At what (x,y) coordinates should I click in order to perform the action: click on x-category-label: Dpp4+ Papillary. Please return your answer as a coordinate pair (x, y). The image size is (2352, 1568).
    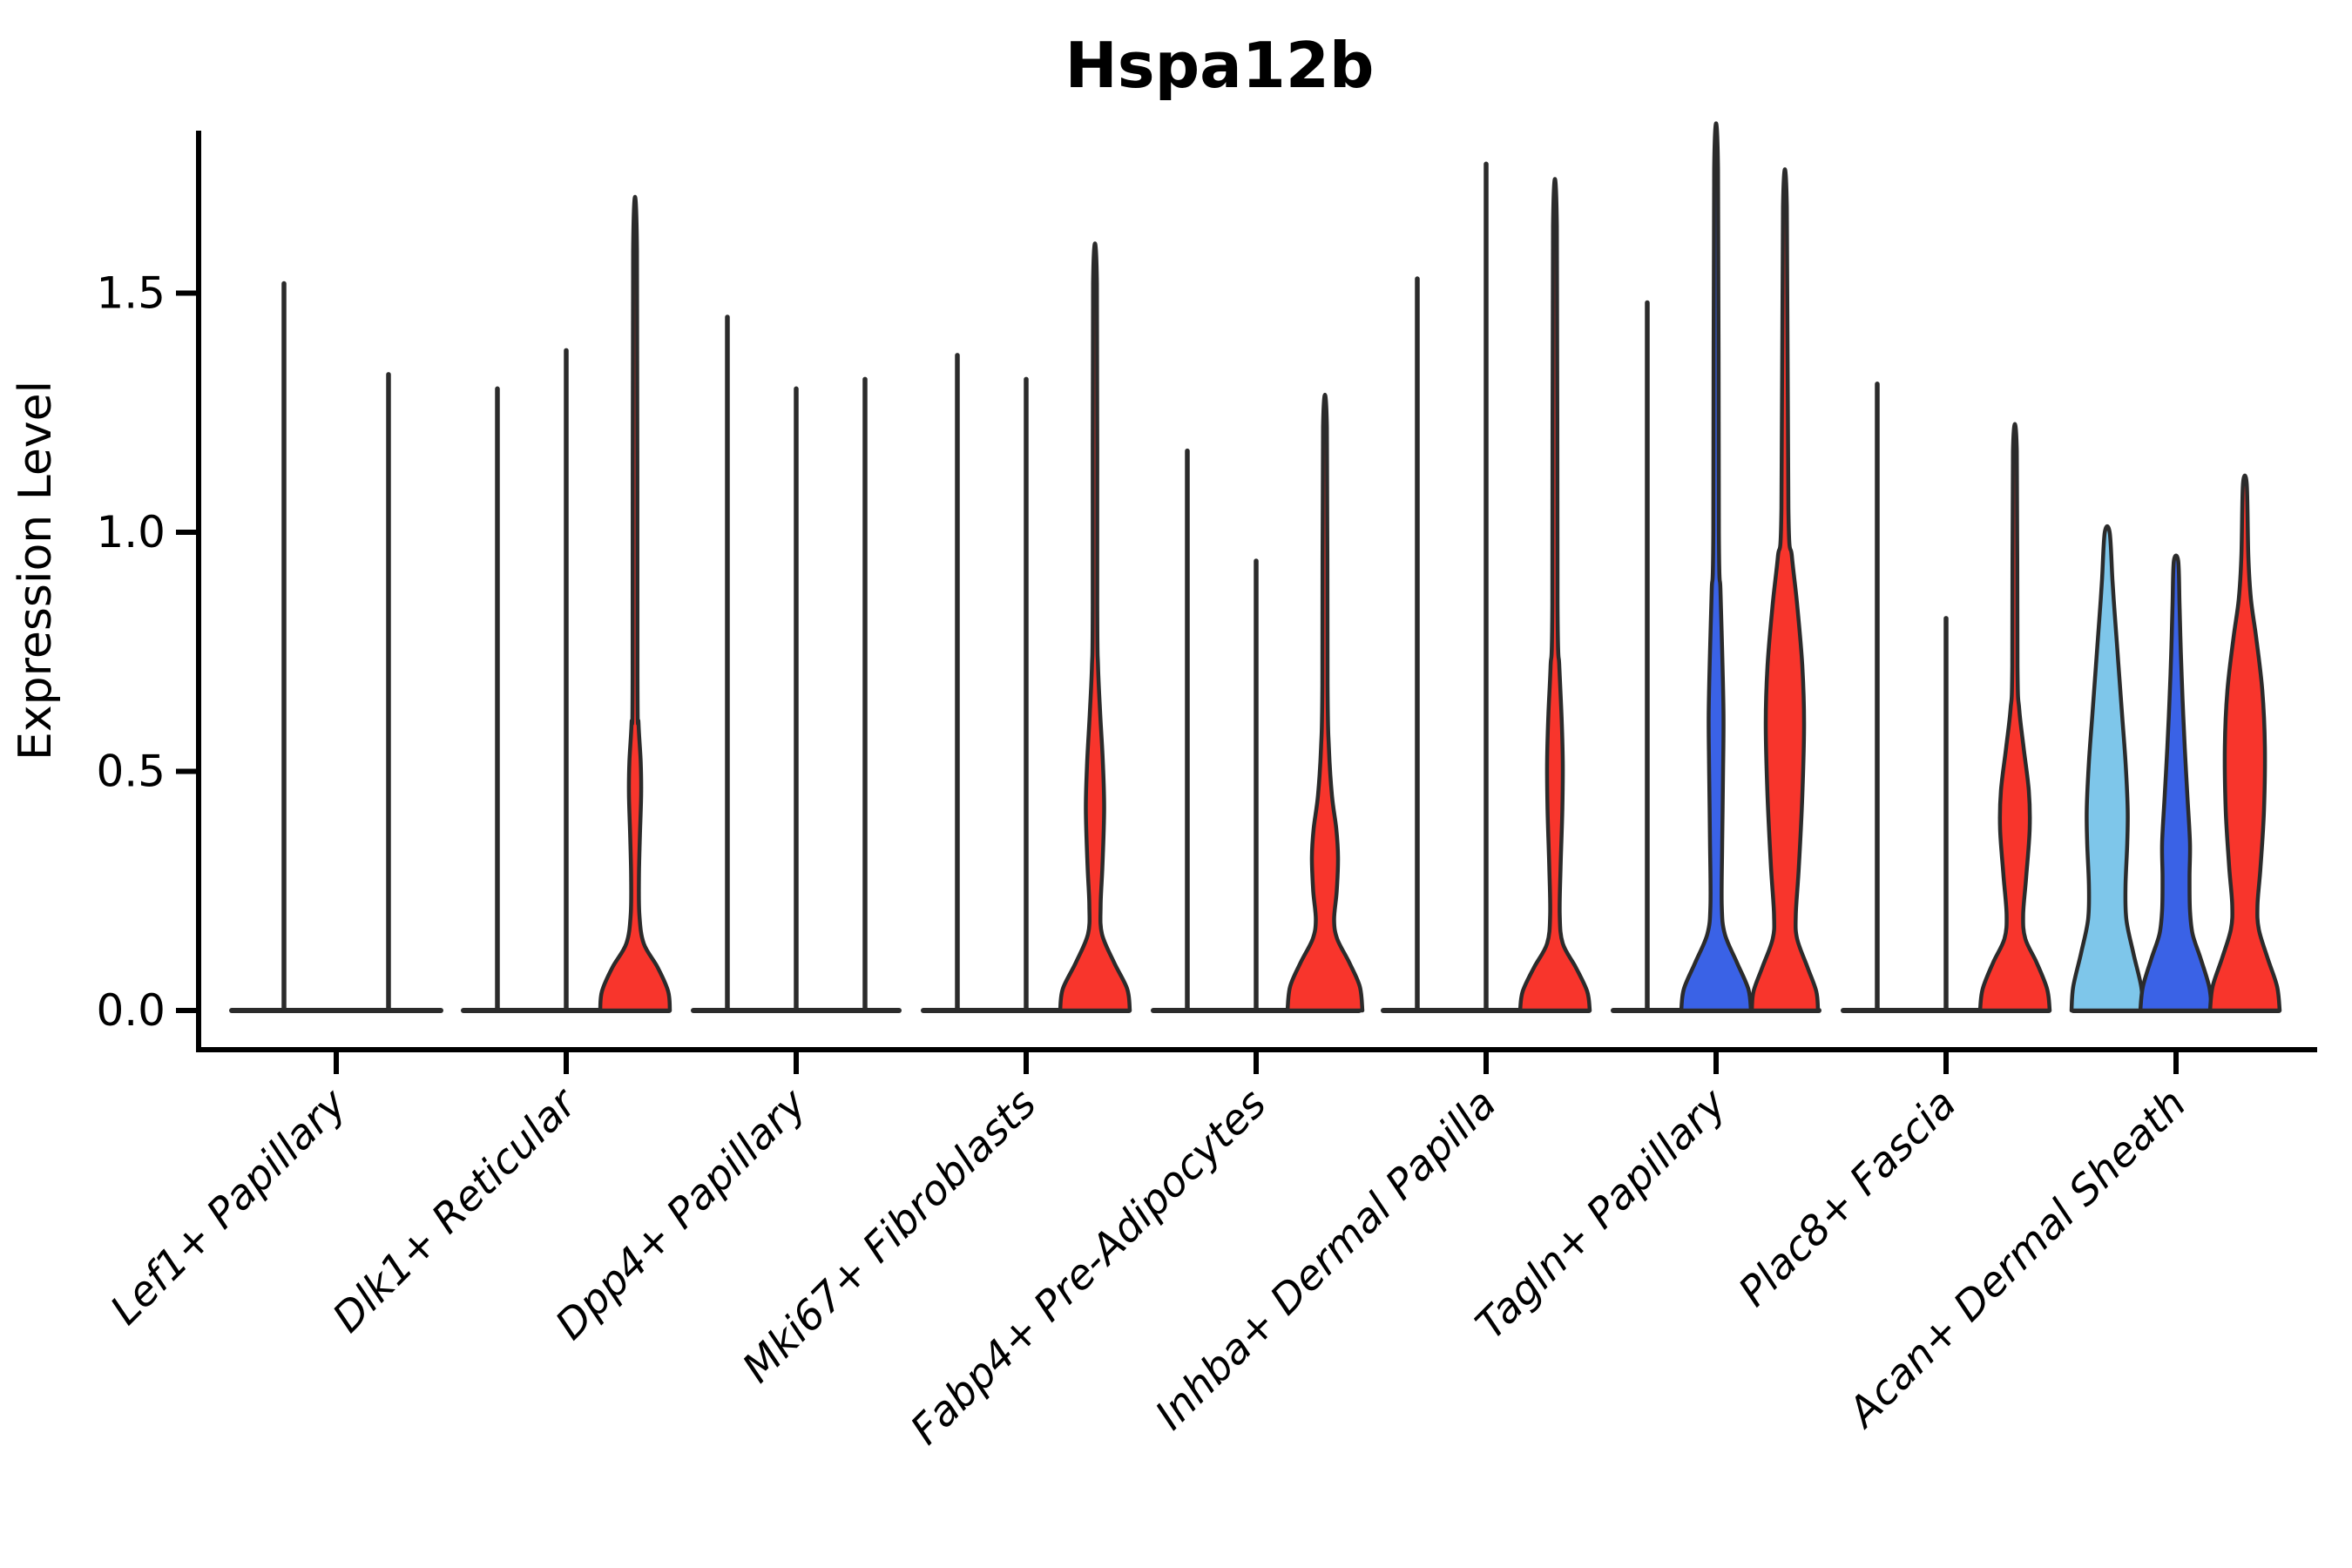
    Looking at the image, I should click on (681, 1214).